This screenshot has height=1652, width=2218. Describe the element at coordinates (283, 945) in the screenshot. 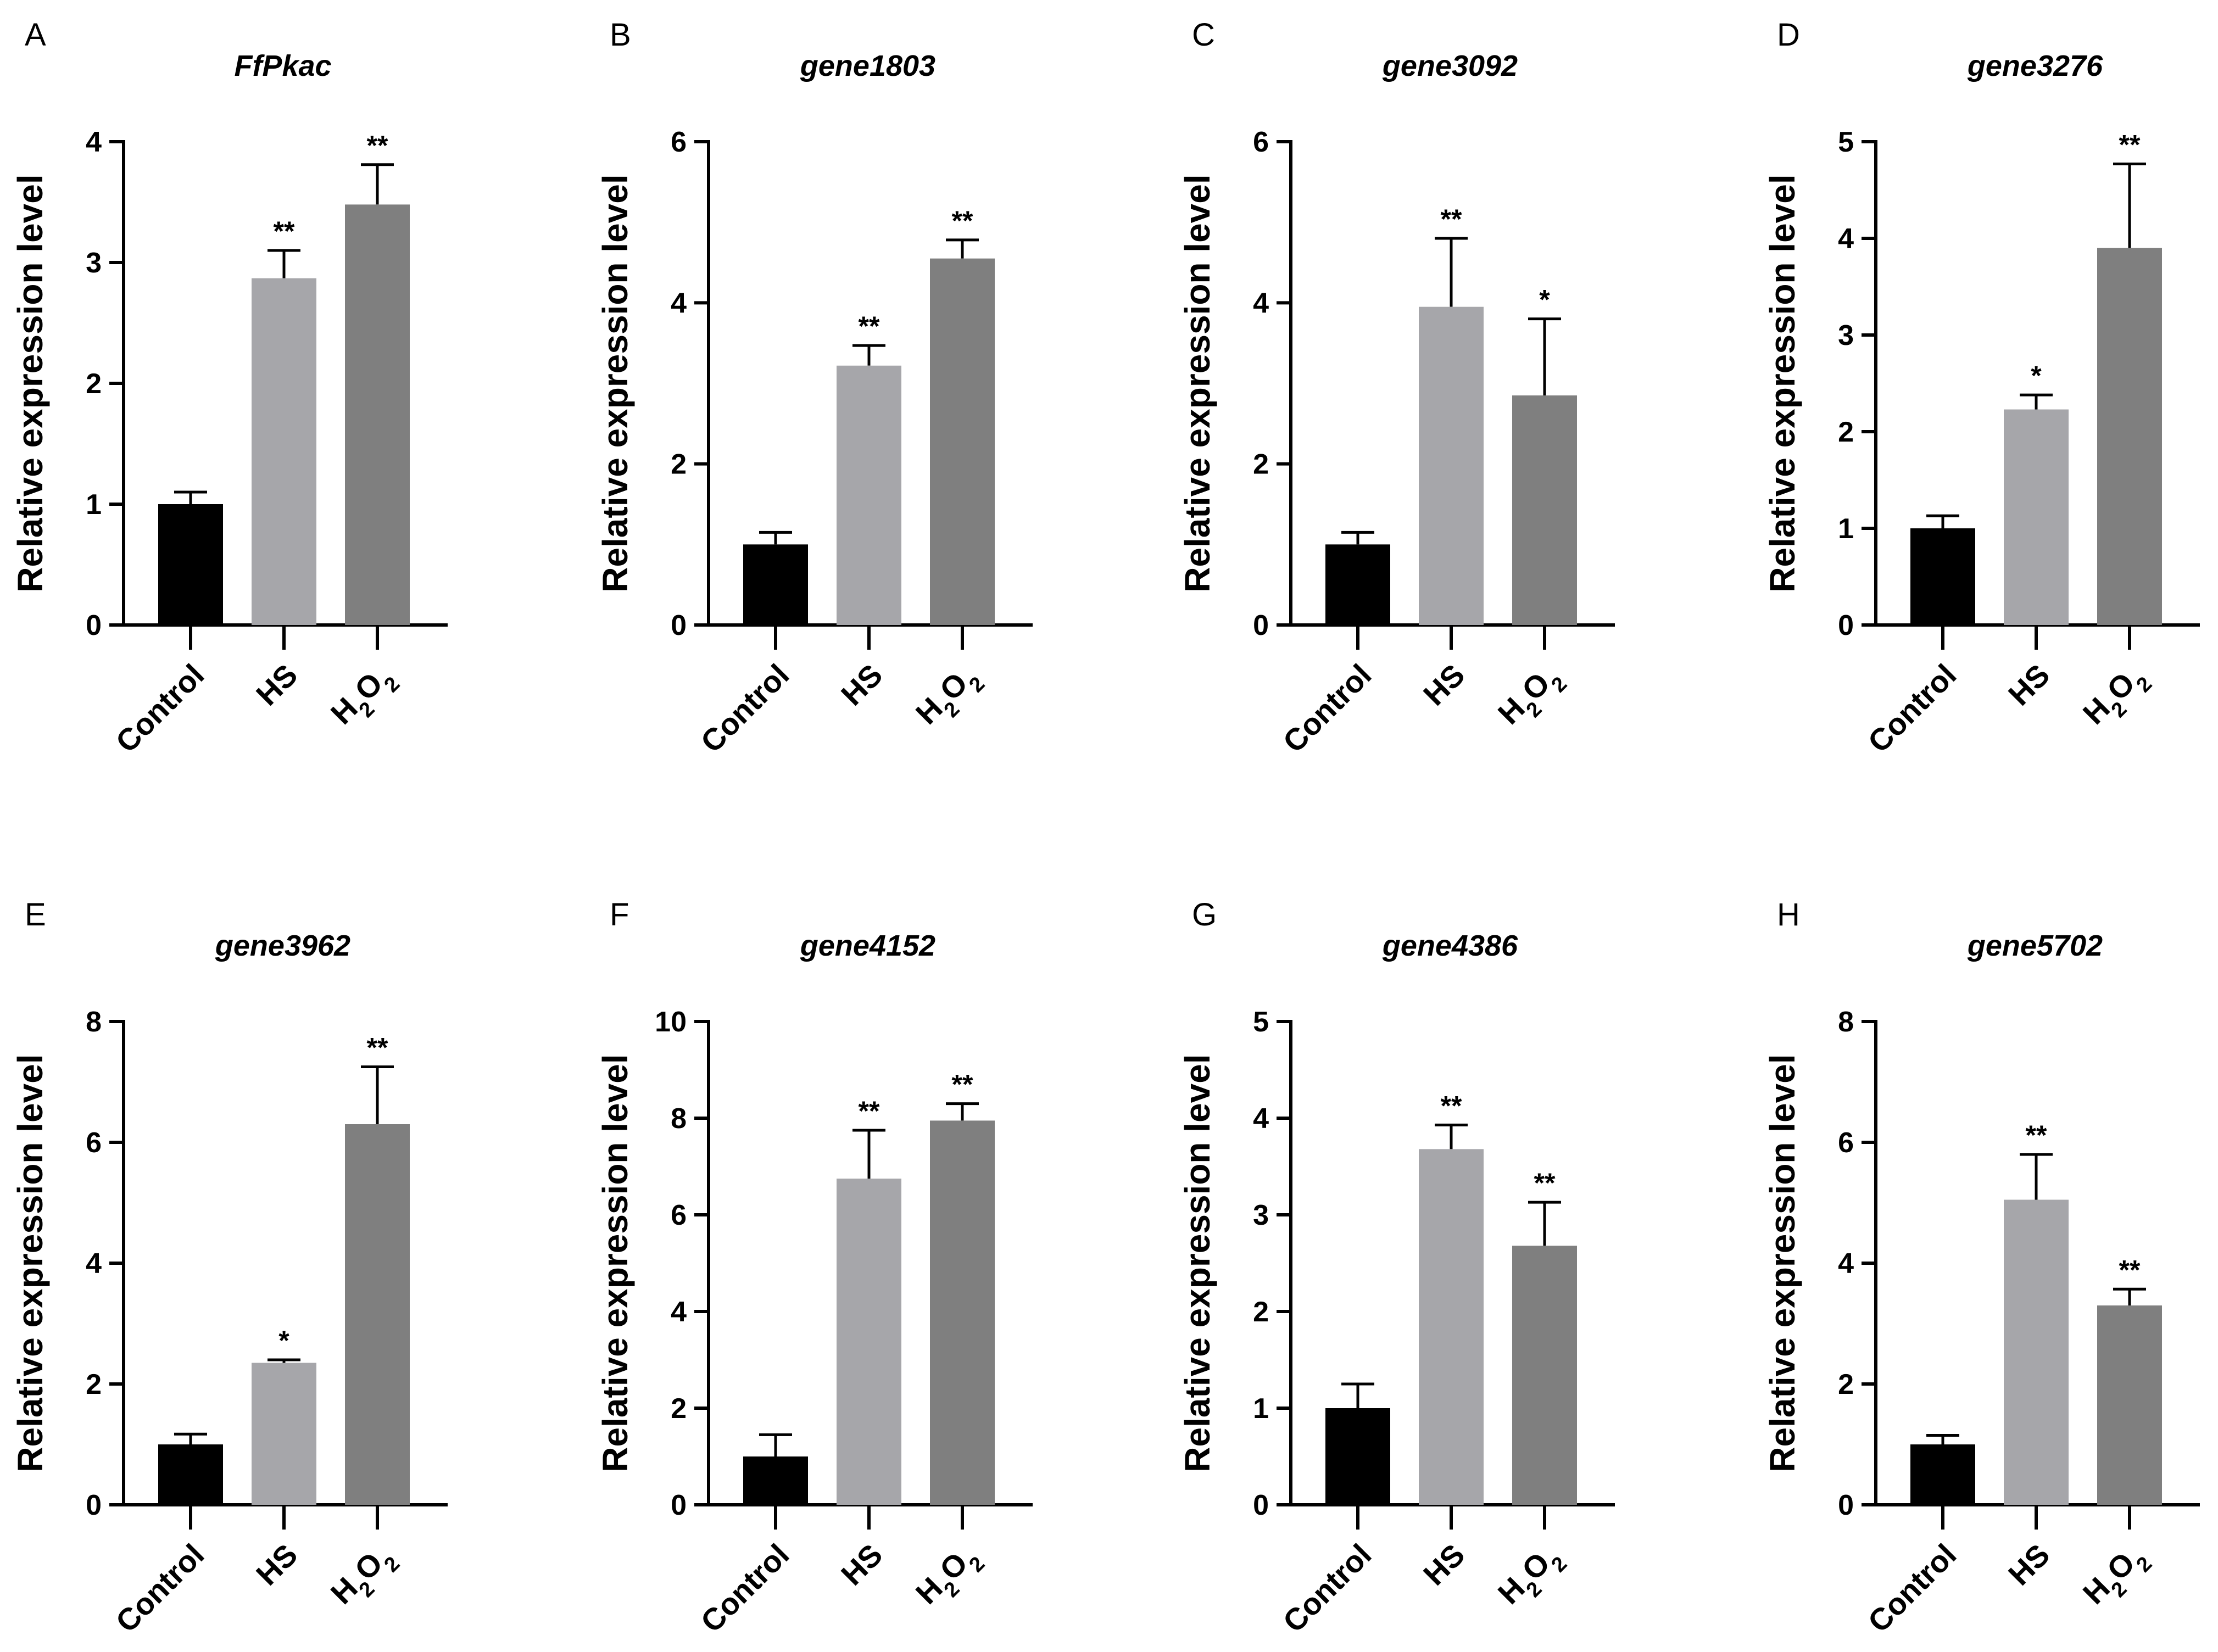

I see `chart-title: gene3962` at that location.